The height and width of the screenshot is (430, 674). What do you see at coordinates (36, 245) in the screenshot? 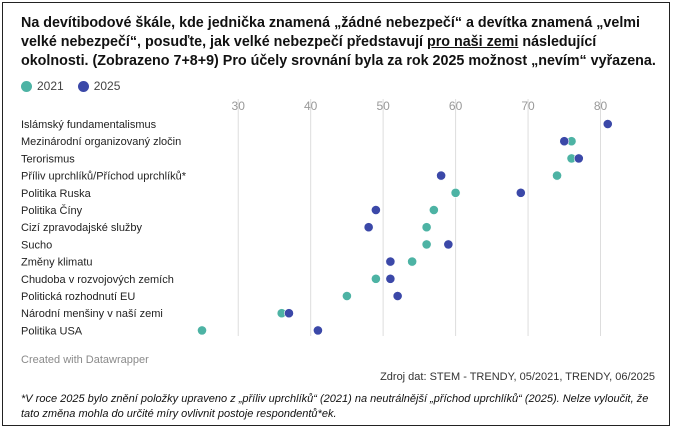
I see `category-label: Sucho` at bounding box center [36, 245].